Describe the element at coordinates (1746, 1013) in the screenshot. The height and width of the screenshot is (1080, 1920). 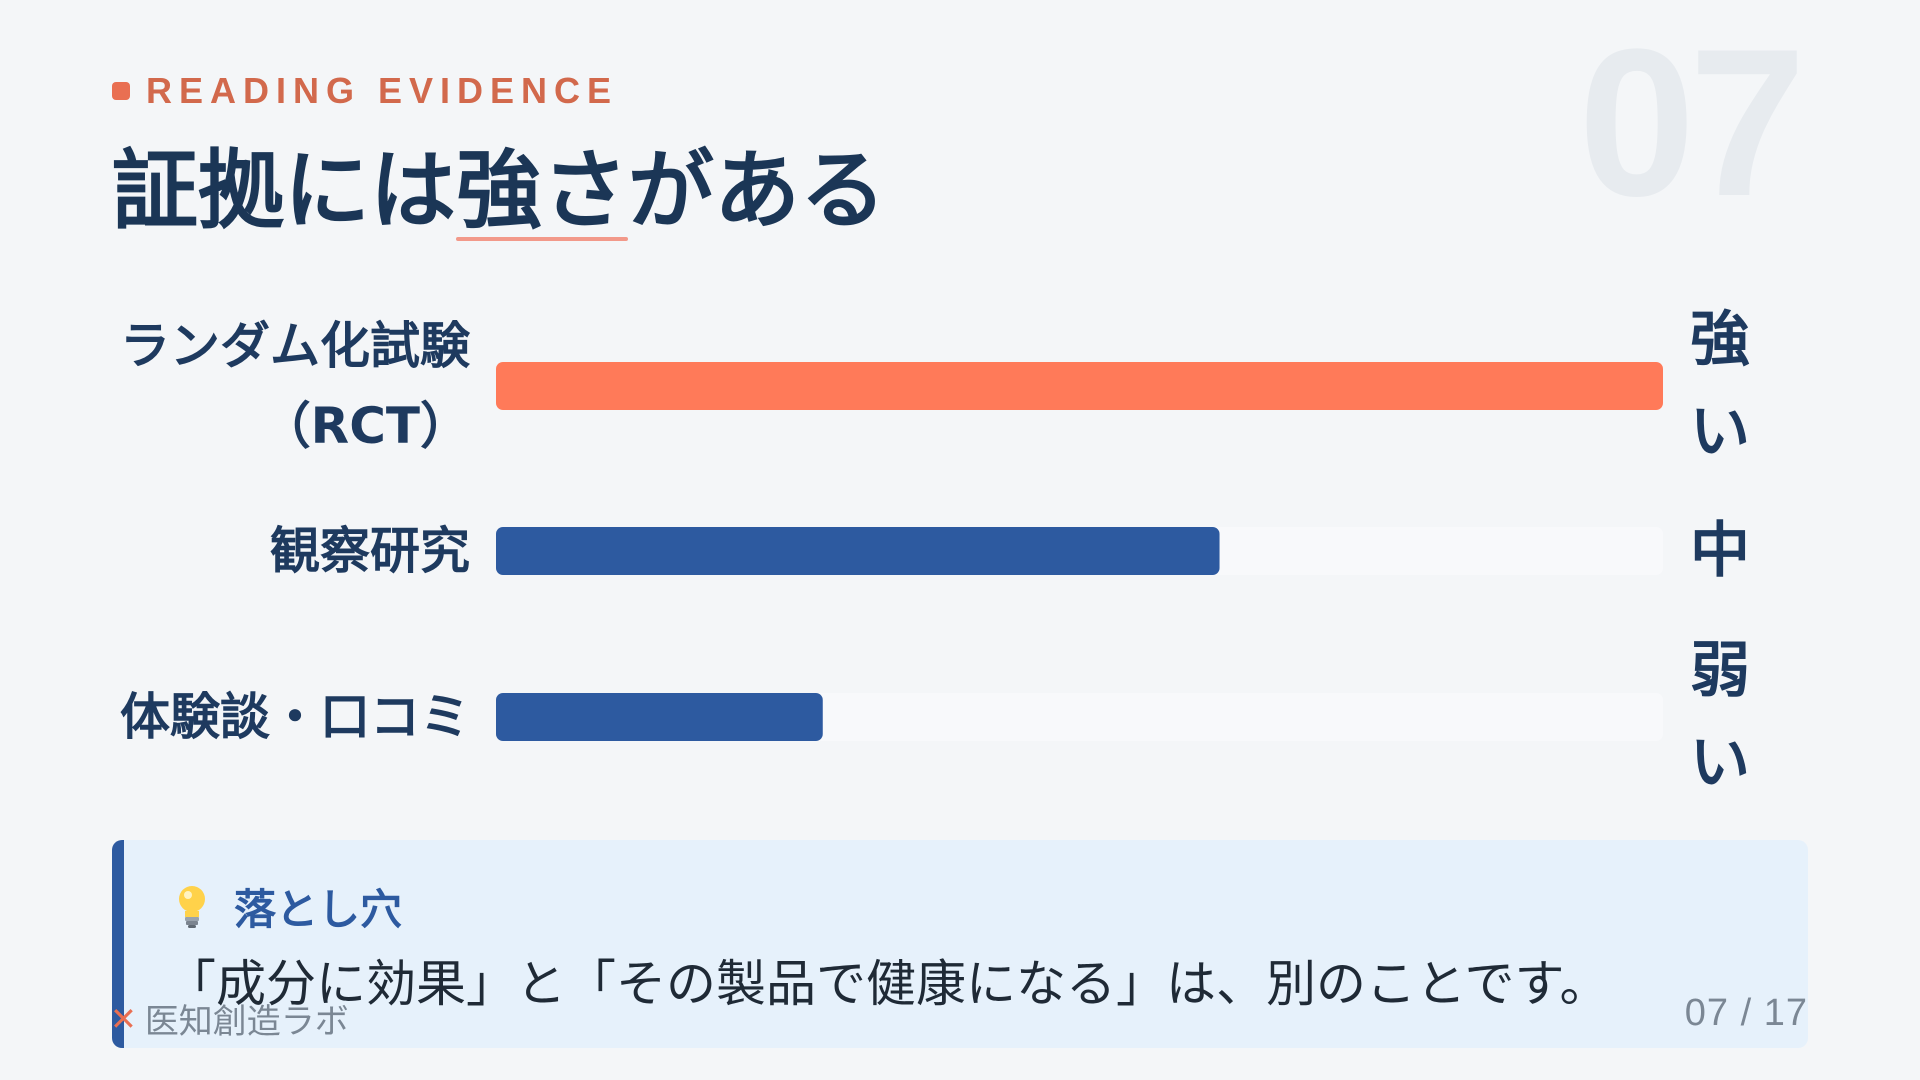
I see `page-indicator: 07 / 17` at that location.